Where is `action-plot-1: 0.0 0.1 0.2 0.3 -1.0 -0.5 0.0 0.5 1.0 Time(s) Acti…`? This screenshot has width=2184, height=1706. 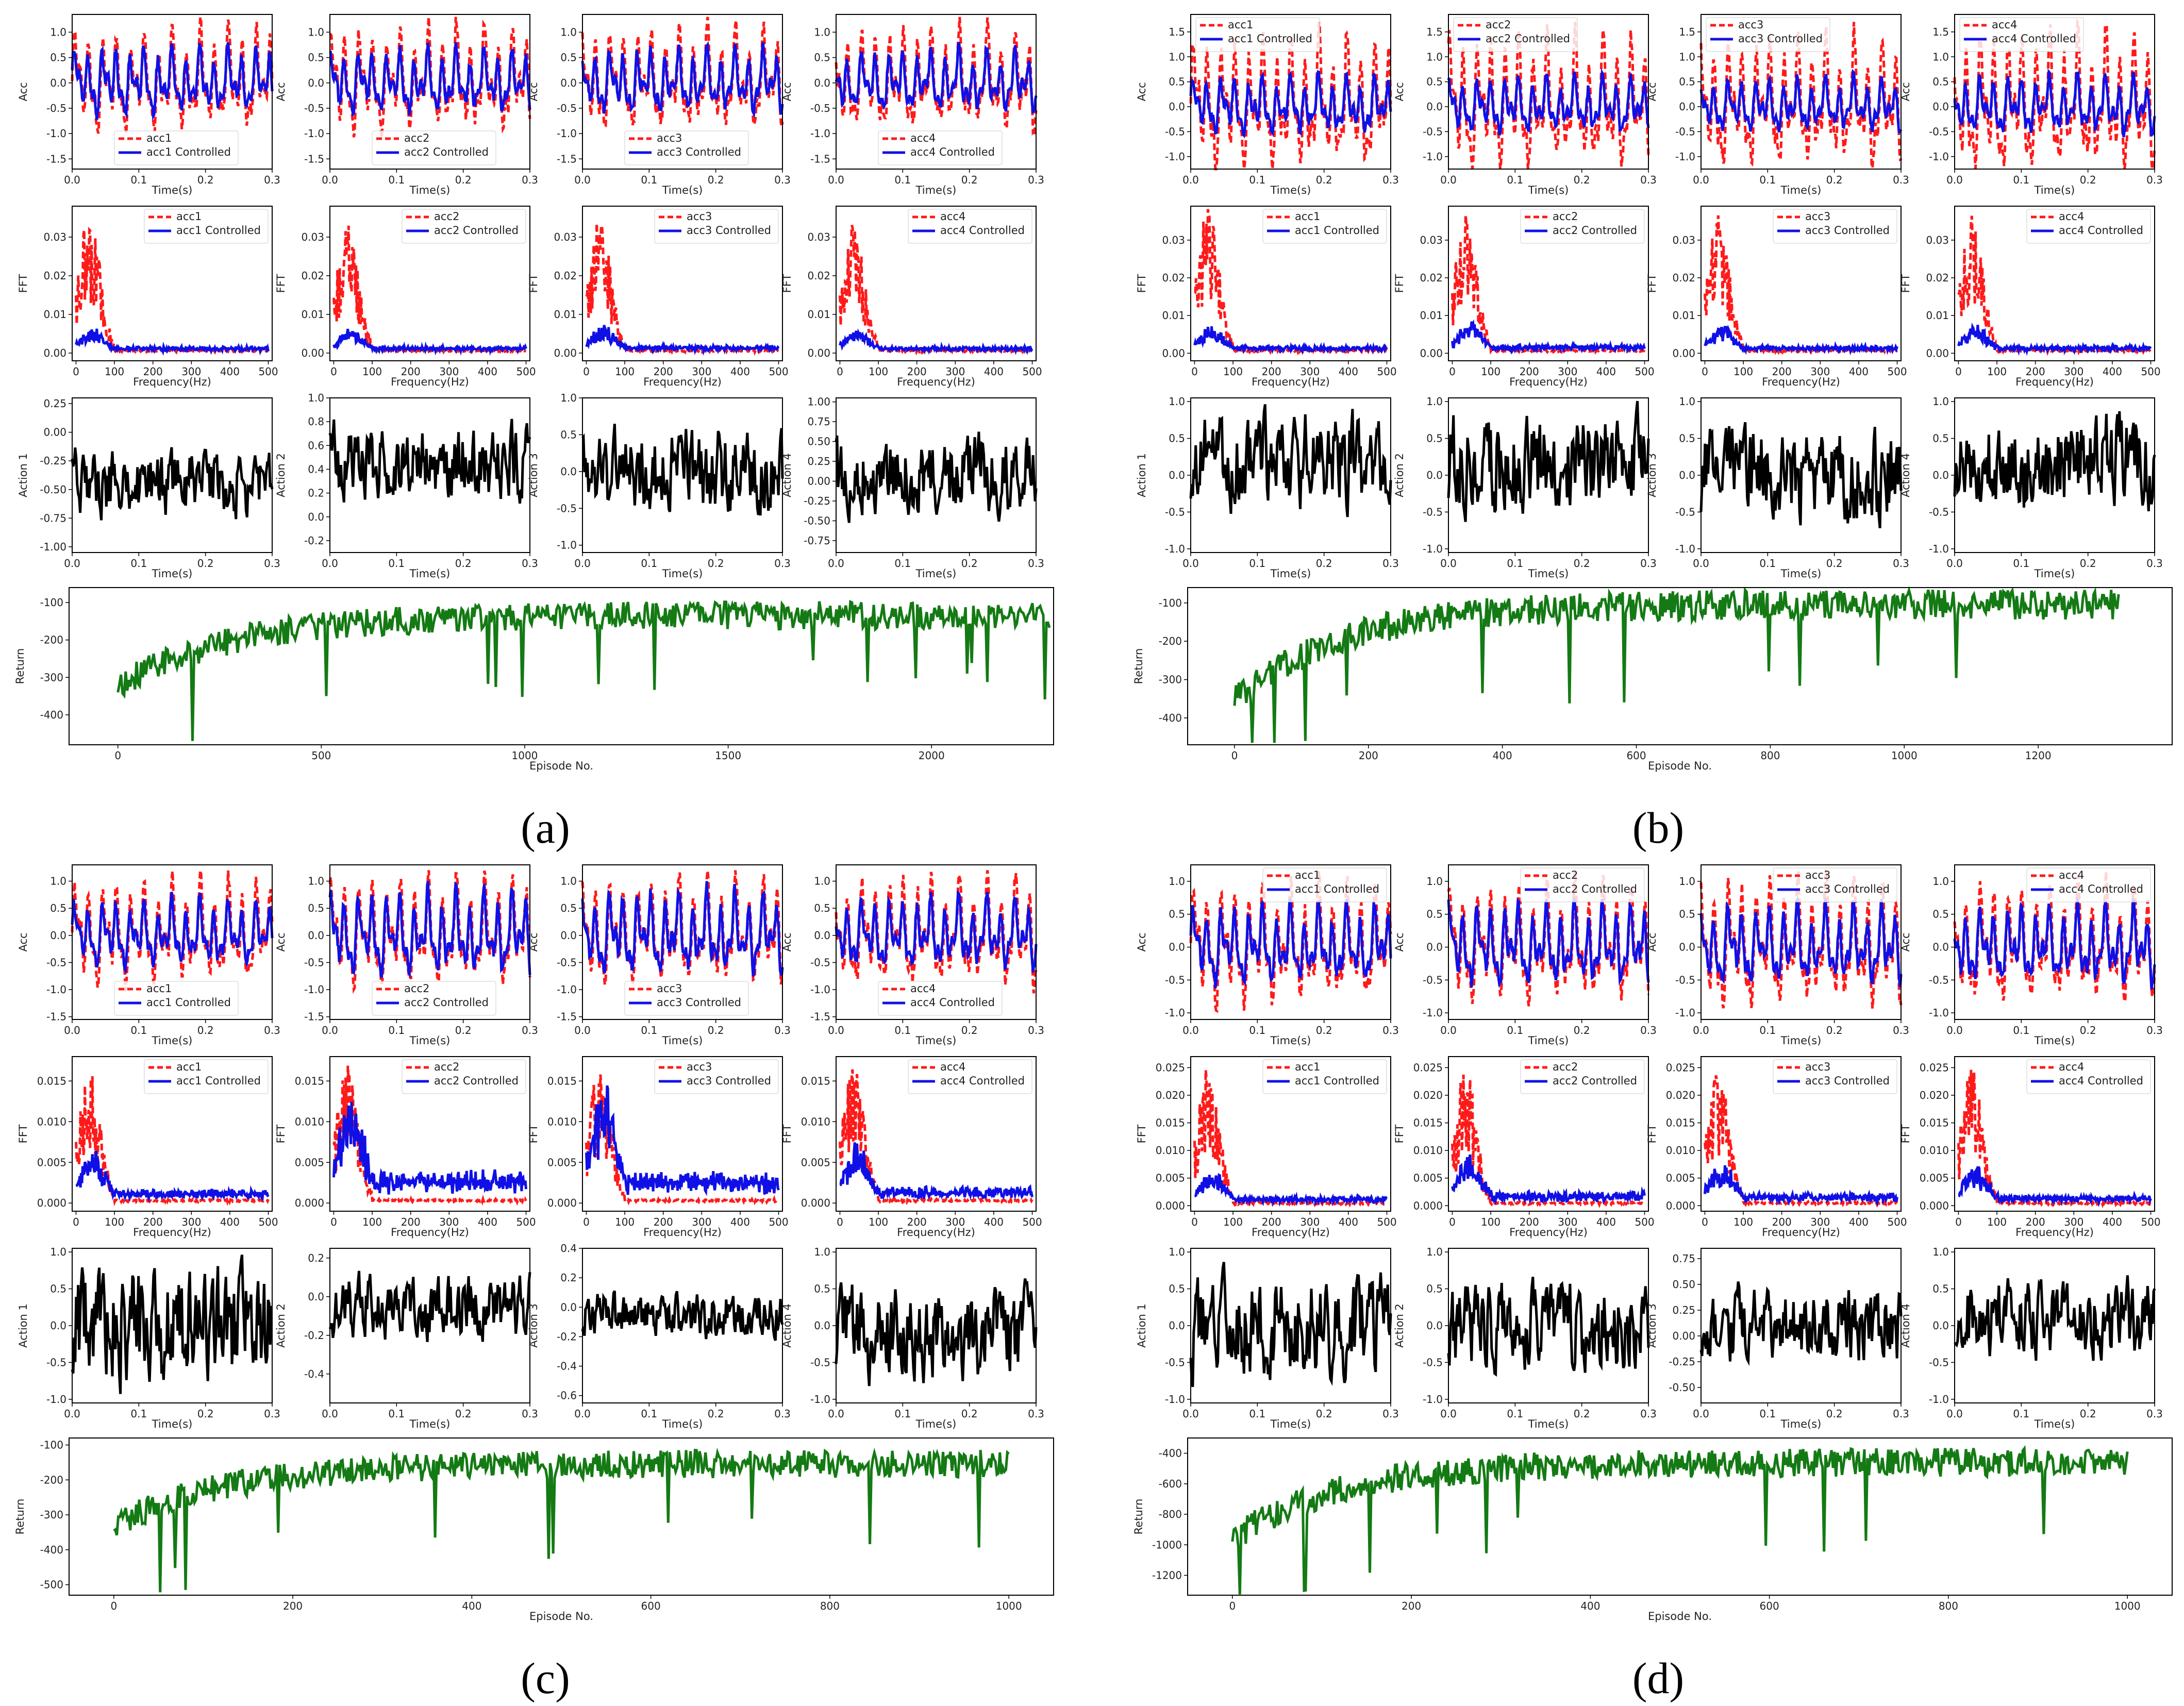
action-plot-1: 0.0 0.1 0.2 0.3 -1.0 -0.5 0.0 0.5 1.0 Time(s) Acti… is located at coordinates (1267, 487).